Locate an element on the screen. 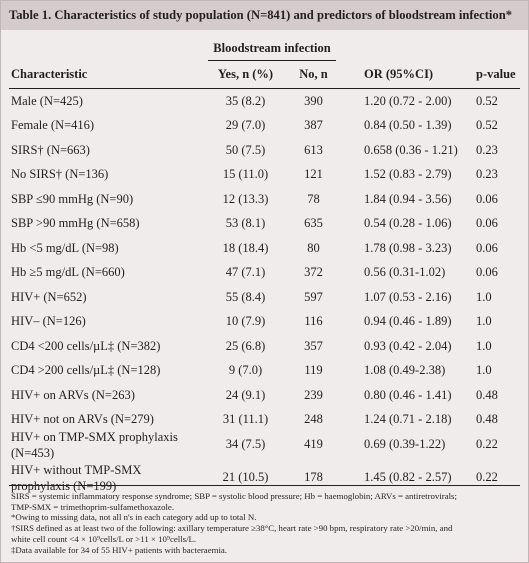 Image resolution: width=529 pixels, height=563 pixels. cell-yes: 53 (8.1) is located at coordinates (245, 223).